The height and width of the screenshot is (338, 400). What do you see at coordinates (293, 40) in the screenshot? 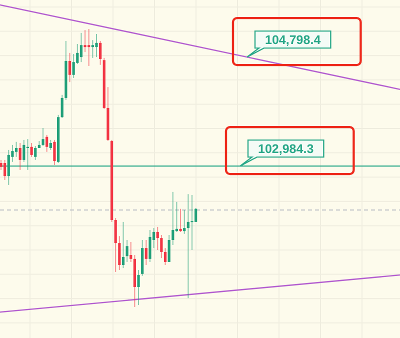
I see `text: 104,798.4` at bounding box center [293, 40].